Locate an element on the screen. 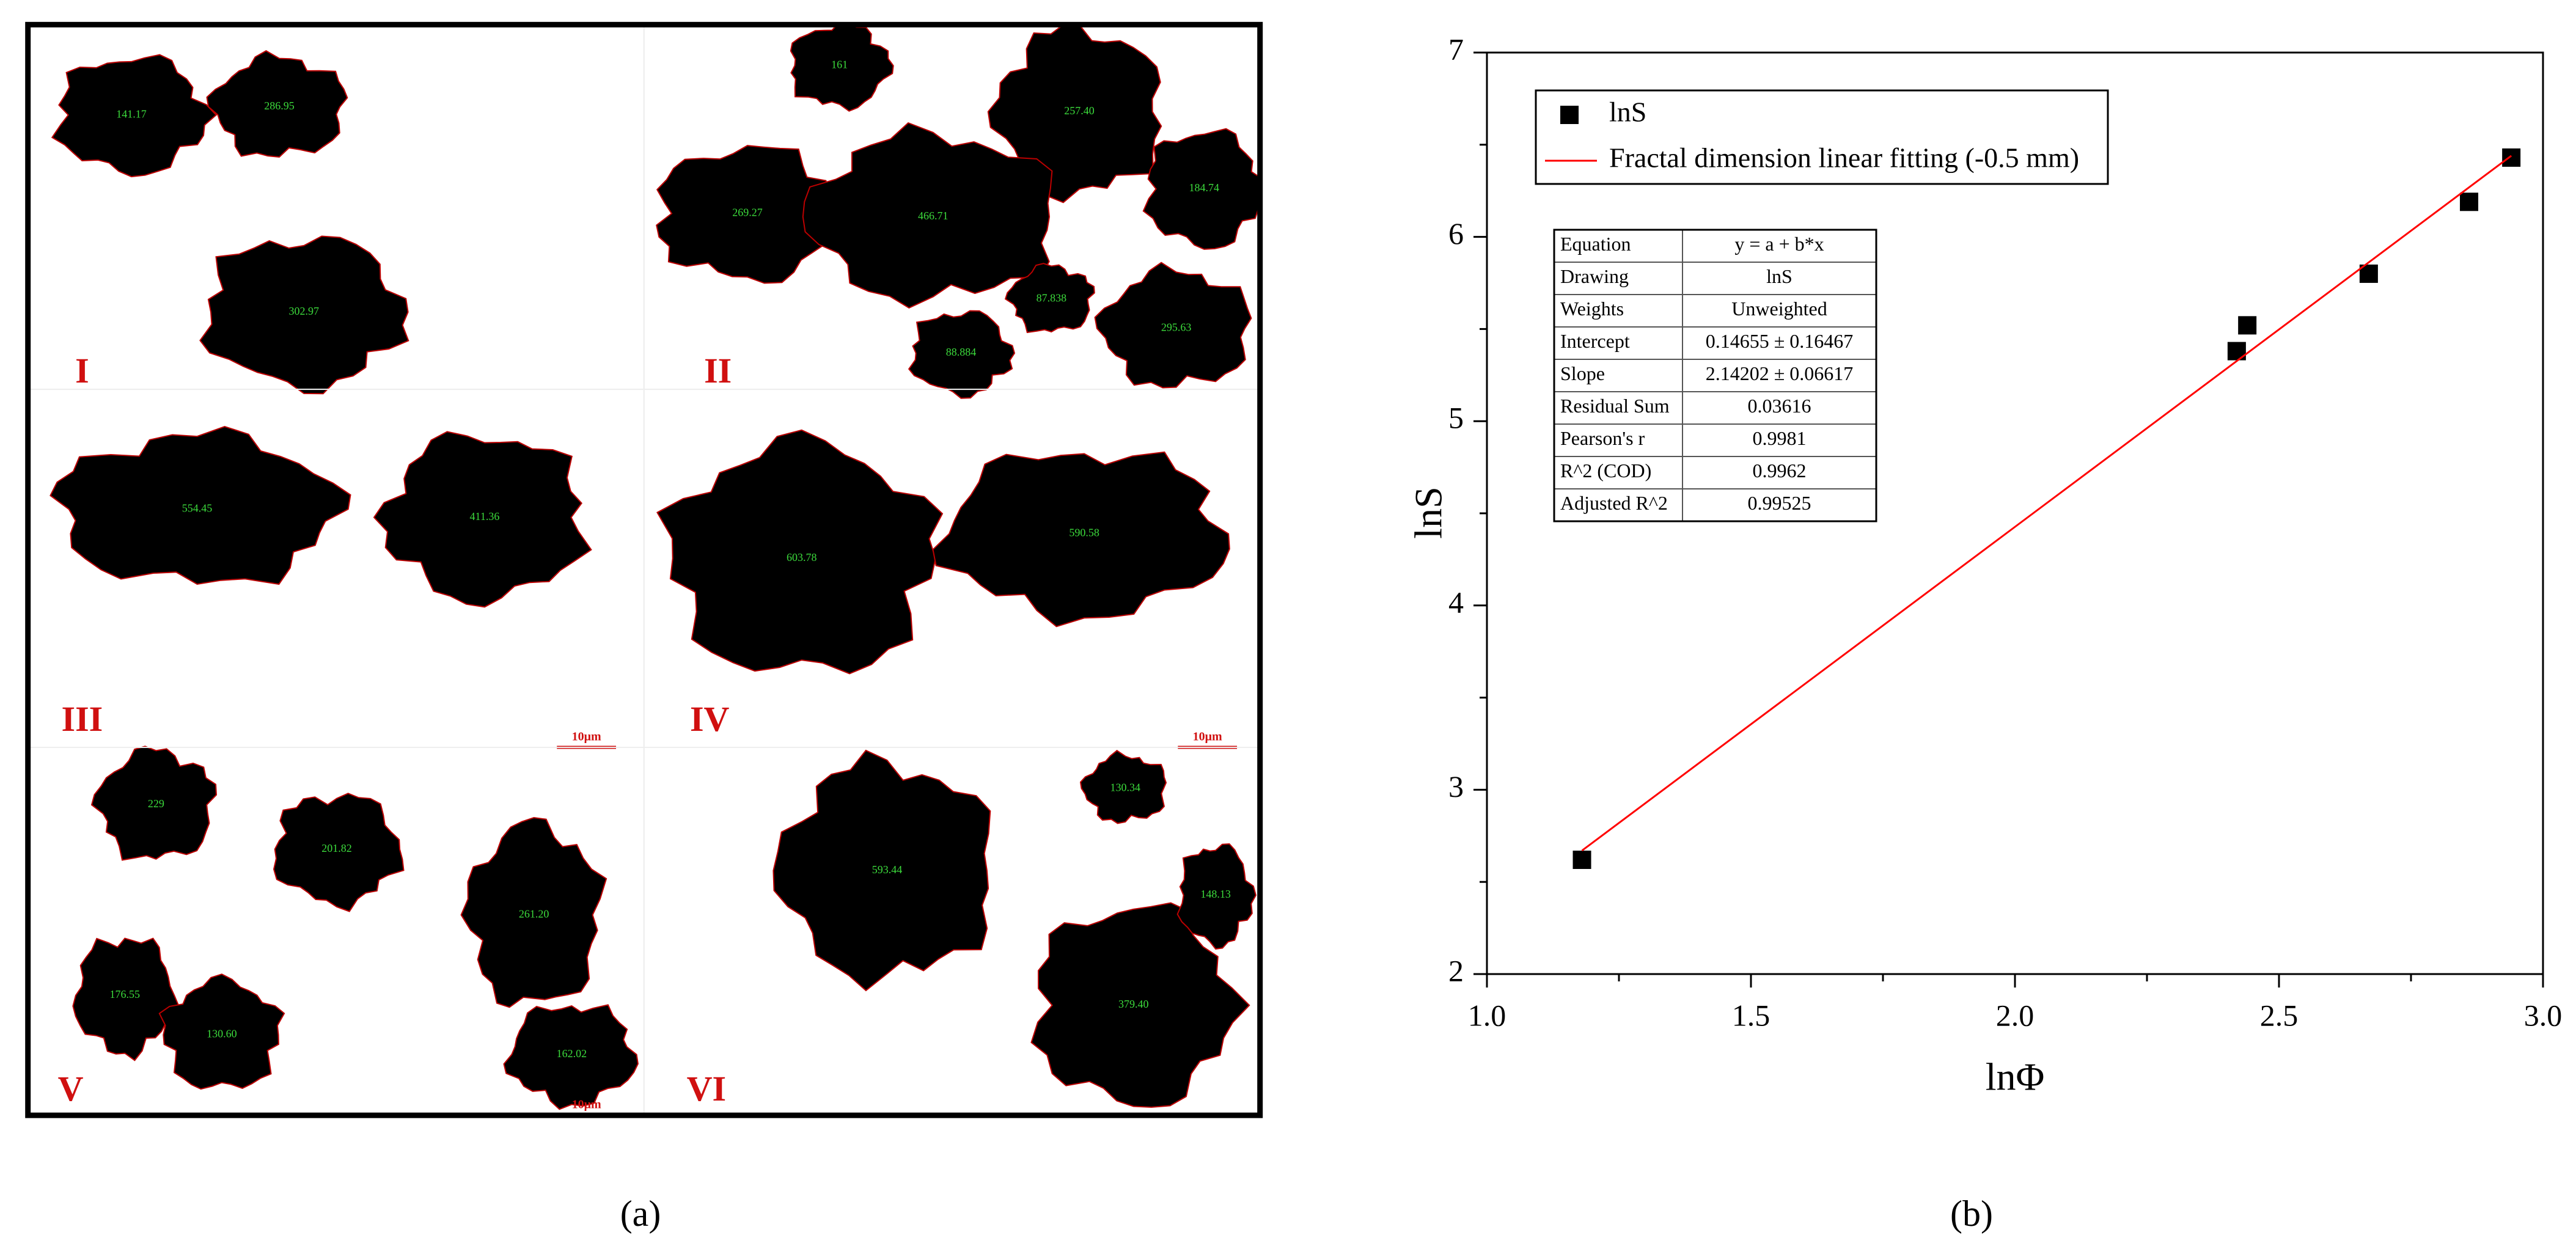 The height and width of the screenshot is (1257, 2576). table-key: Drawing is located at coordinates (1594, 276).